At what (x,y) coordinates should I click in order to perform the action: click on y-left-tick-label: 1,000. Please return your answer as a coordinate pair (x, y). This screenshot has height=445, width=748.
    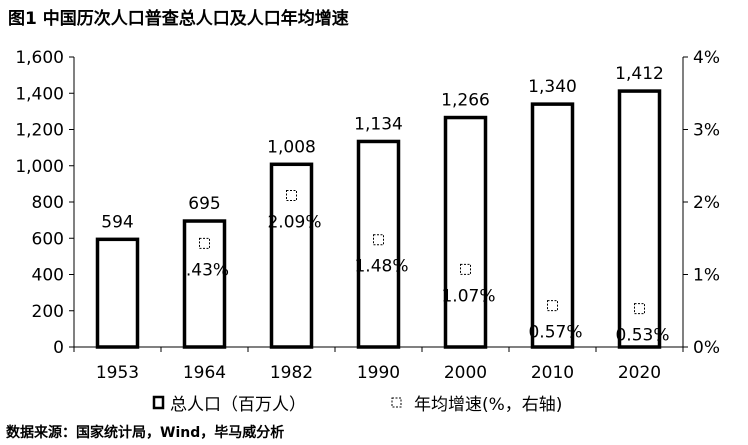
    Looking at the image, I should click on (39, 167).